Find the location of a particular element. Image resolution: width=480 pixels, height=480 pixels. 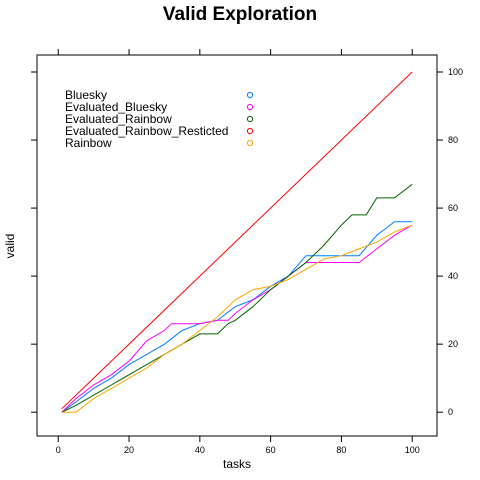

y-tick-label: 20 is located at coordinates (453, 344).